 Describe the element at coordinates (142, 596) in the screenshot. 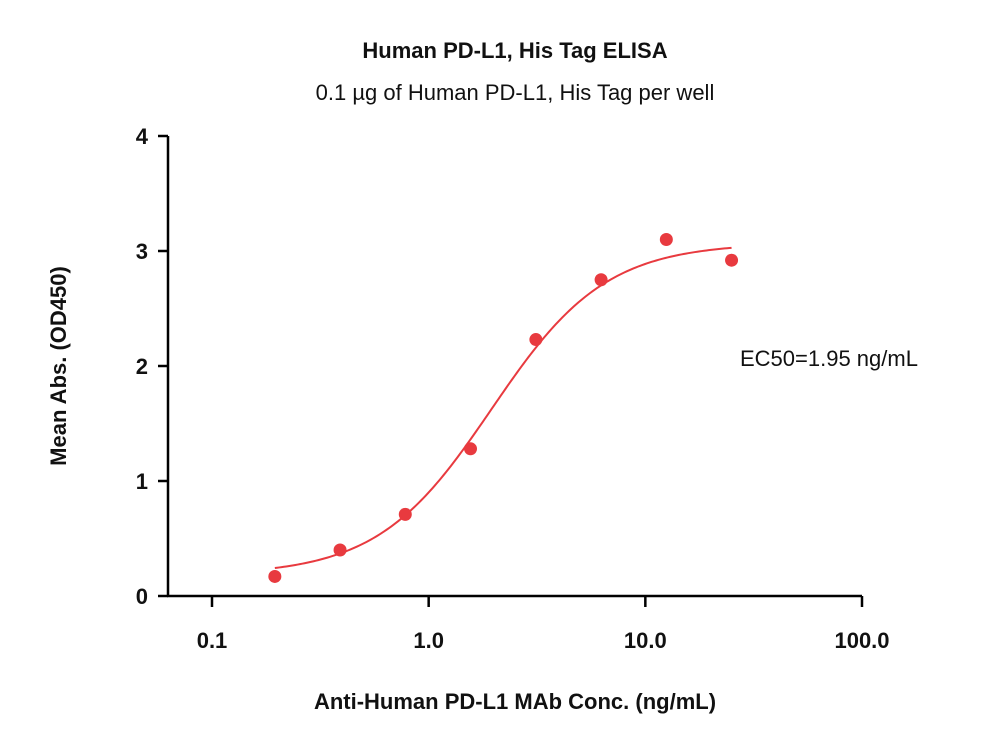

I see `y-tick-label: 0` at that location.